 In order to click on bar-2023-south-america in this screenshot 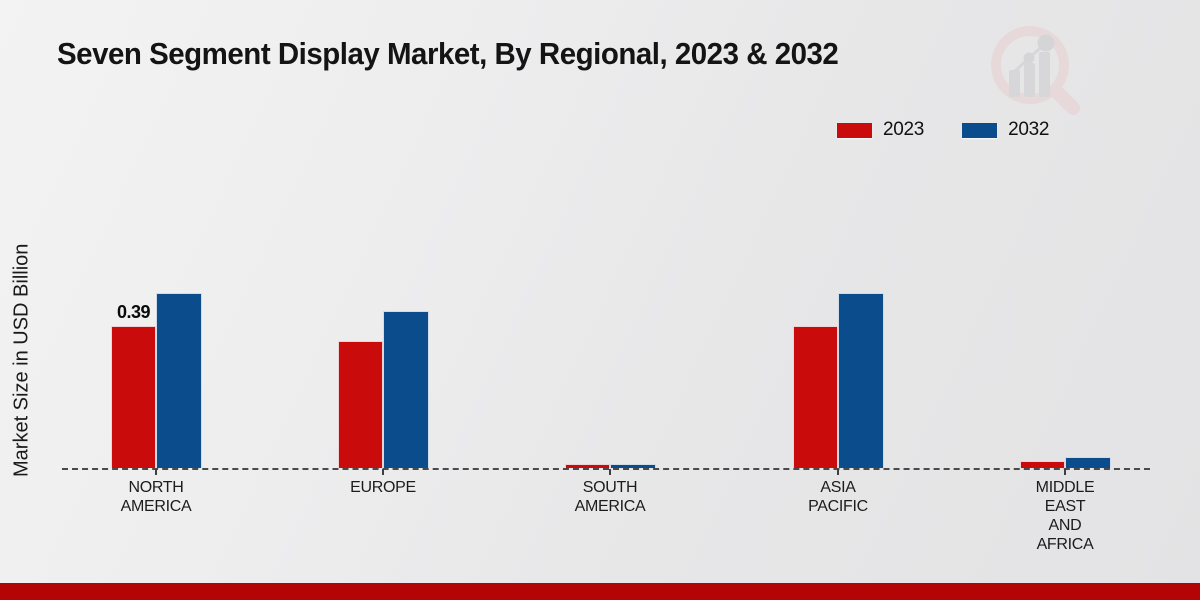, I will do `click(587, 466)`.